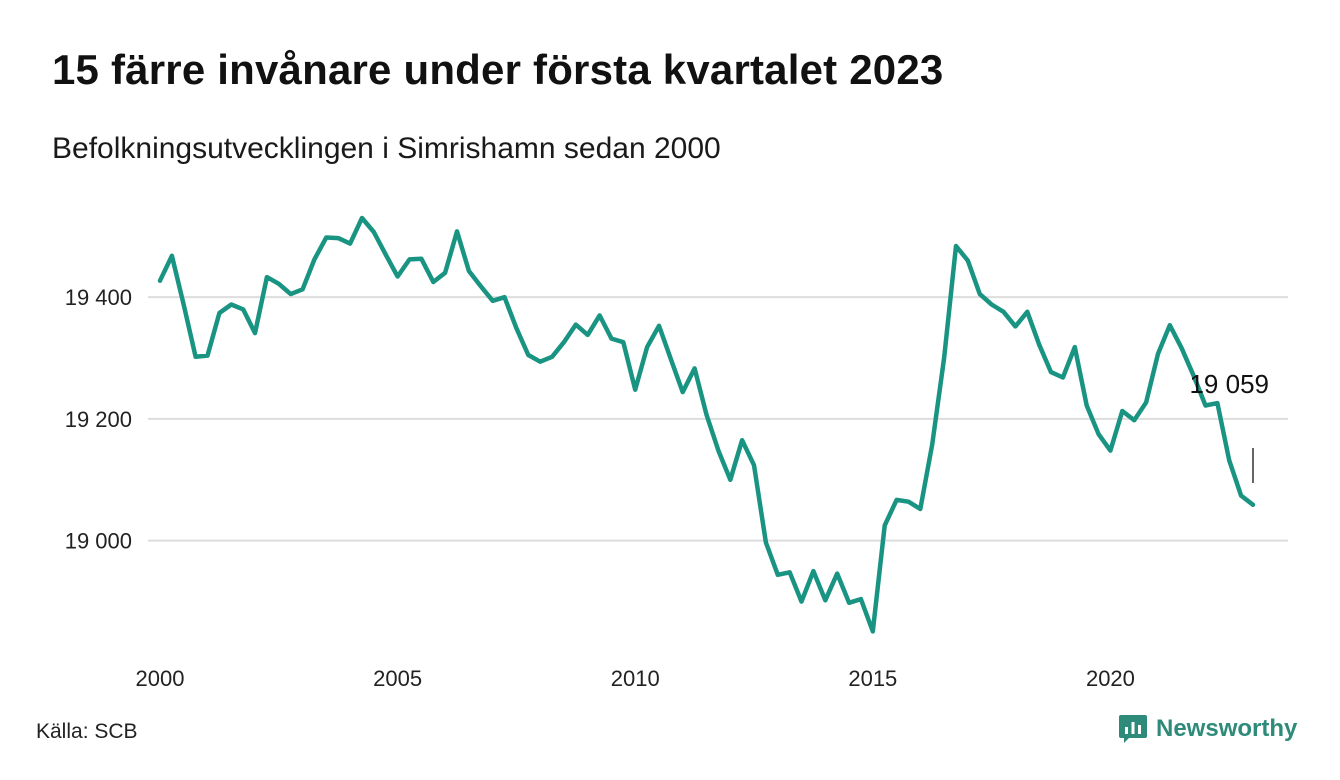  I want to click on brand-name: Newsworthy, so click(1227, 728).